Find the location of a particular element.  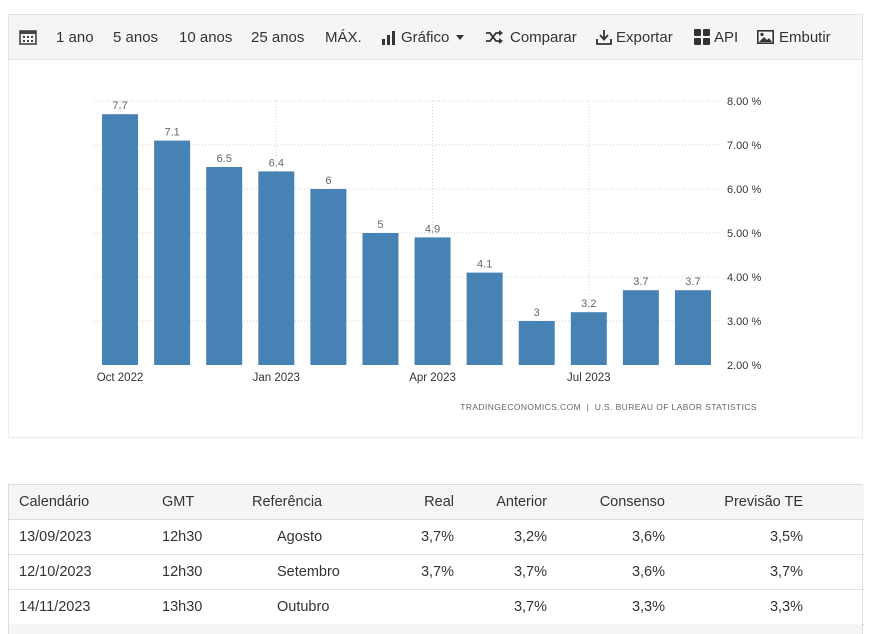

header-consensus: Consenso is located at coordinates (606, 502).